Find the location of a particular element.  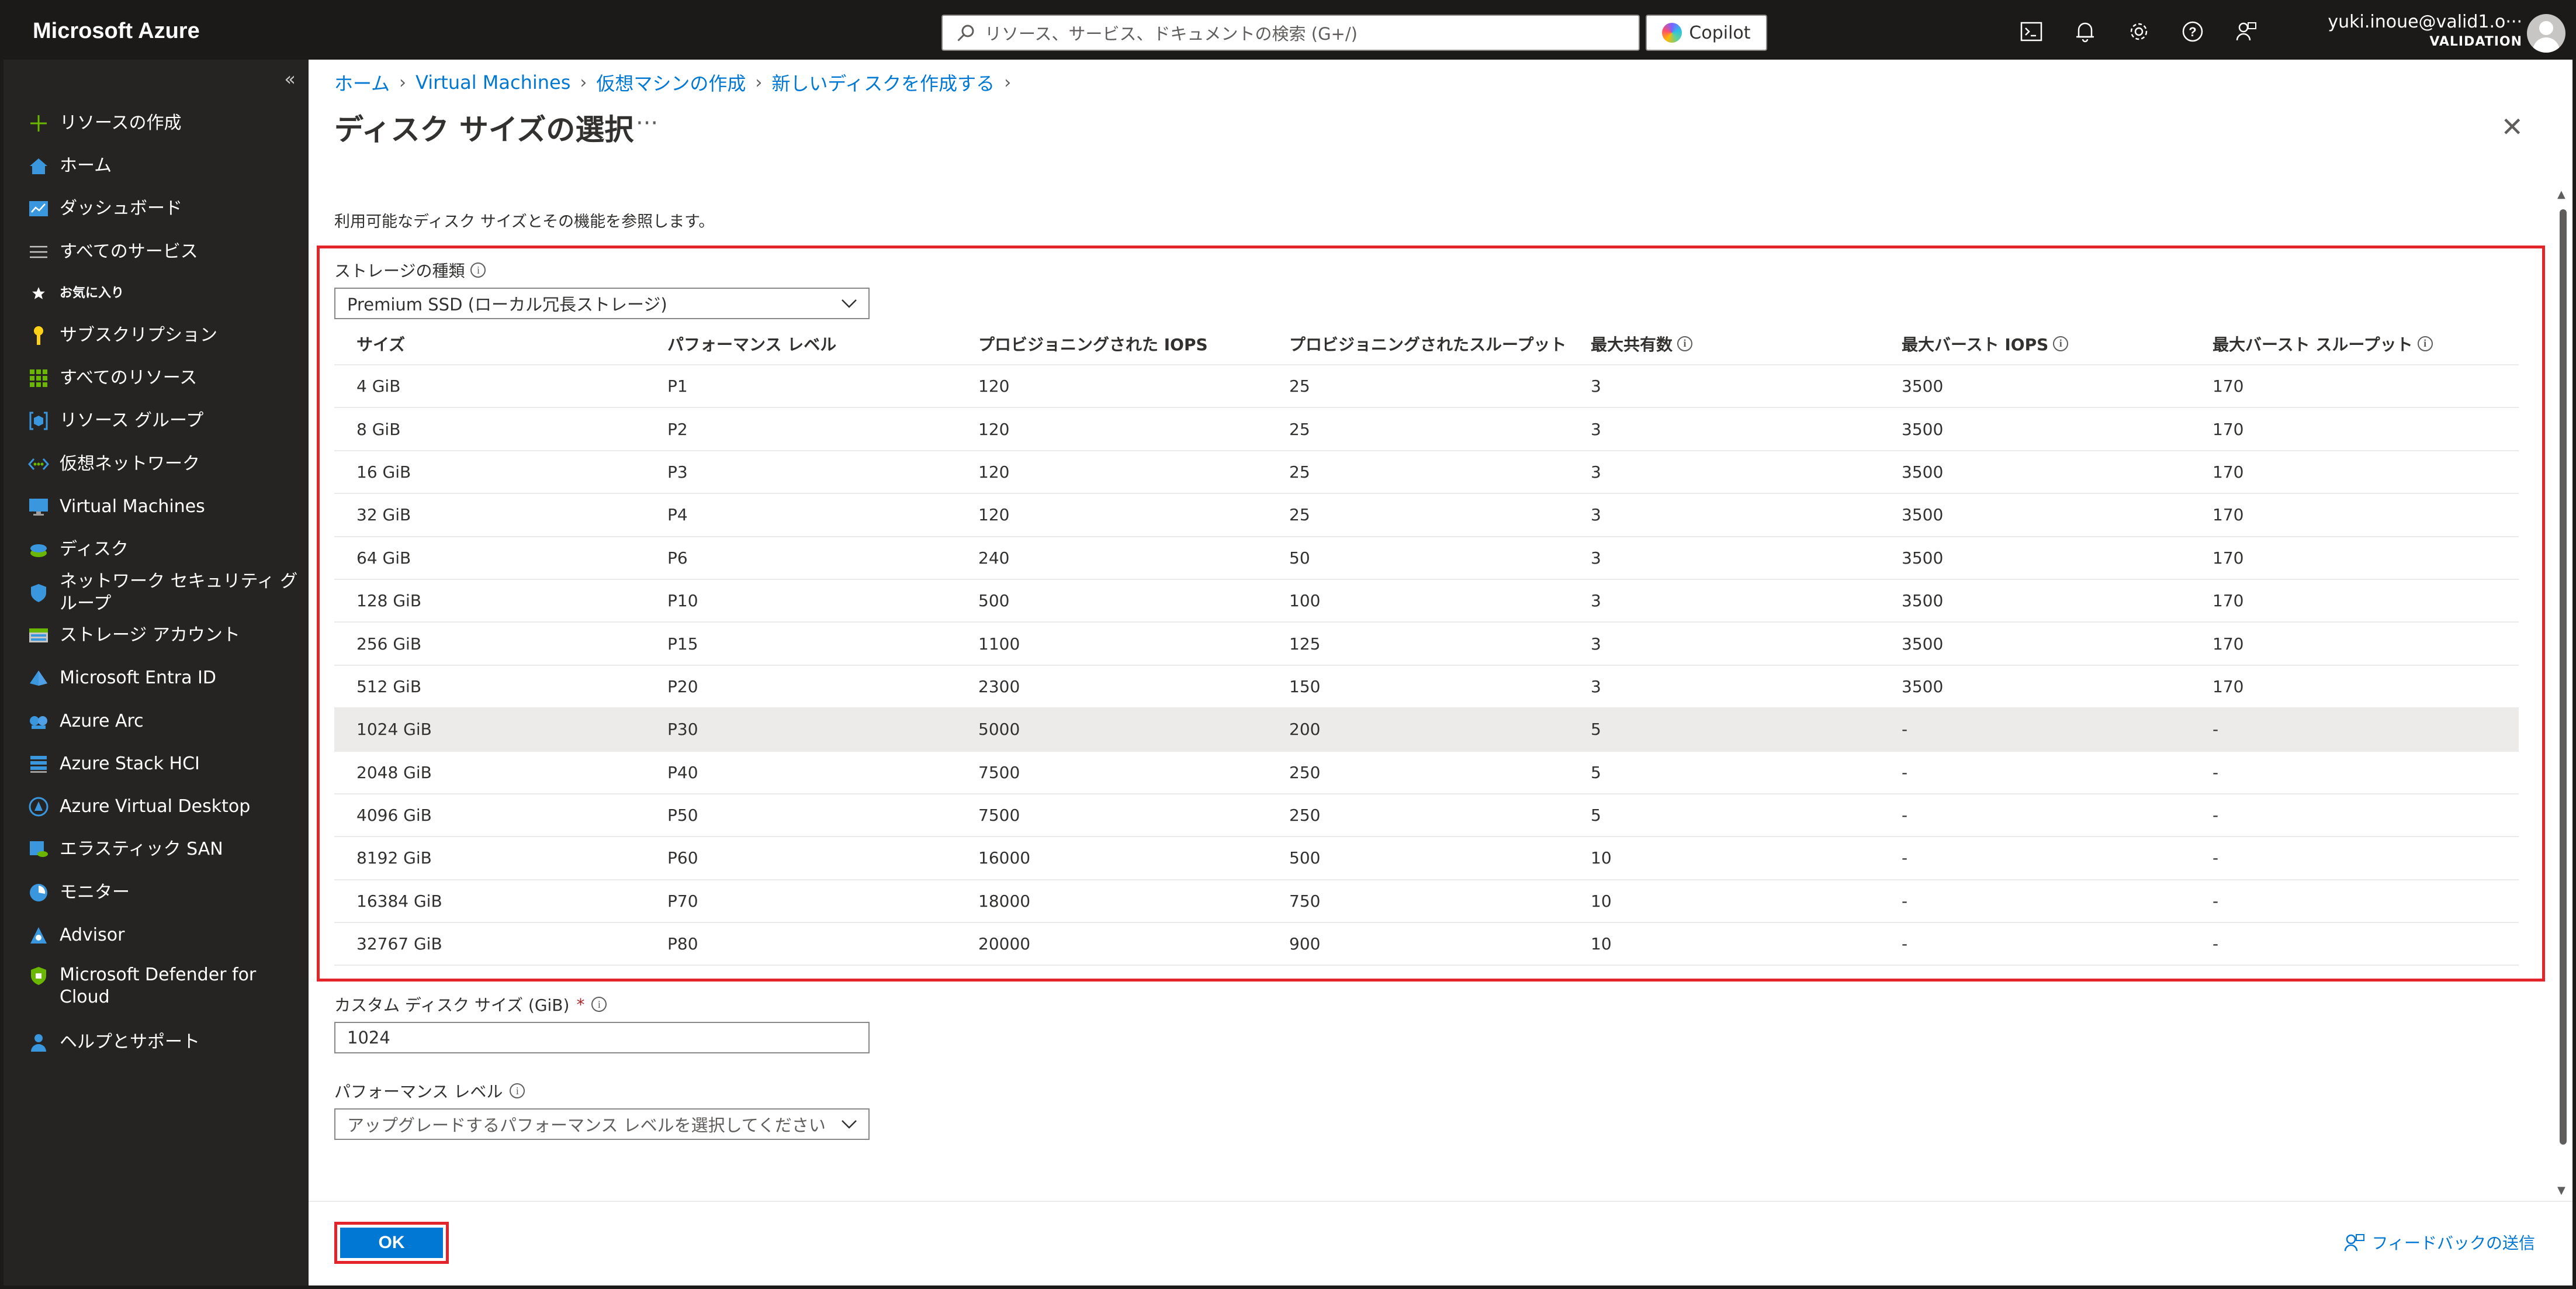

breadcrumb-link-virtual-machines: Virtual Machines is located at coordinates (493, 82).